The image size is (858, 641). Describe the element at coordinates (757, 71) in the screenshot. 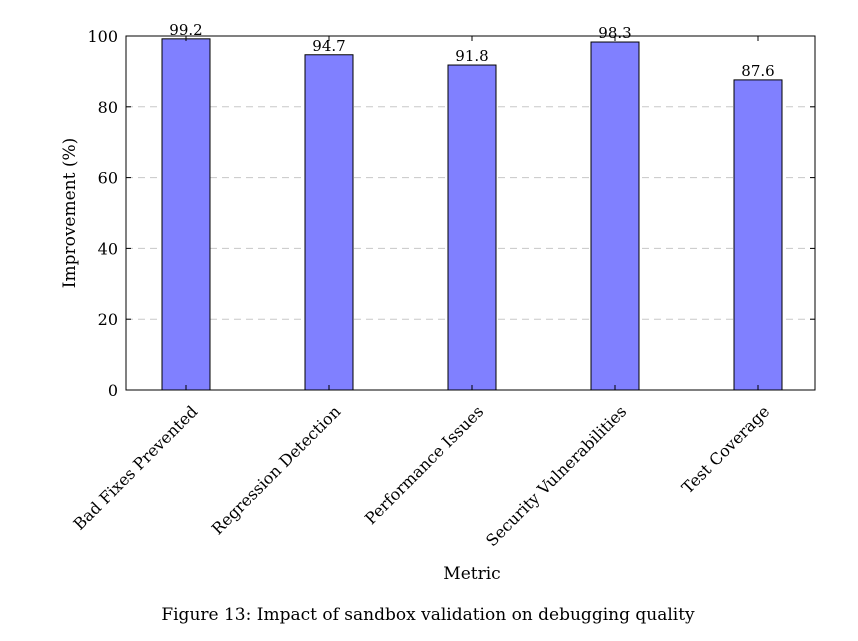

I see `data-label: 87.6` at that location.